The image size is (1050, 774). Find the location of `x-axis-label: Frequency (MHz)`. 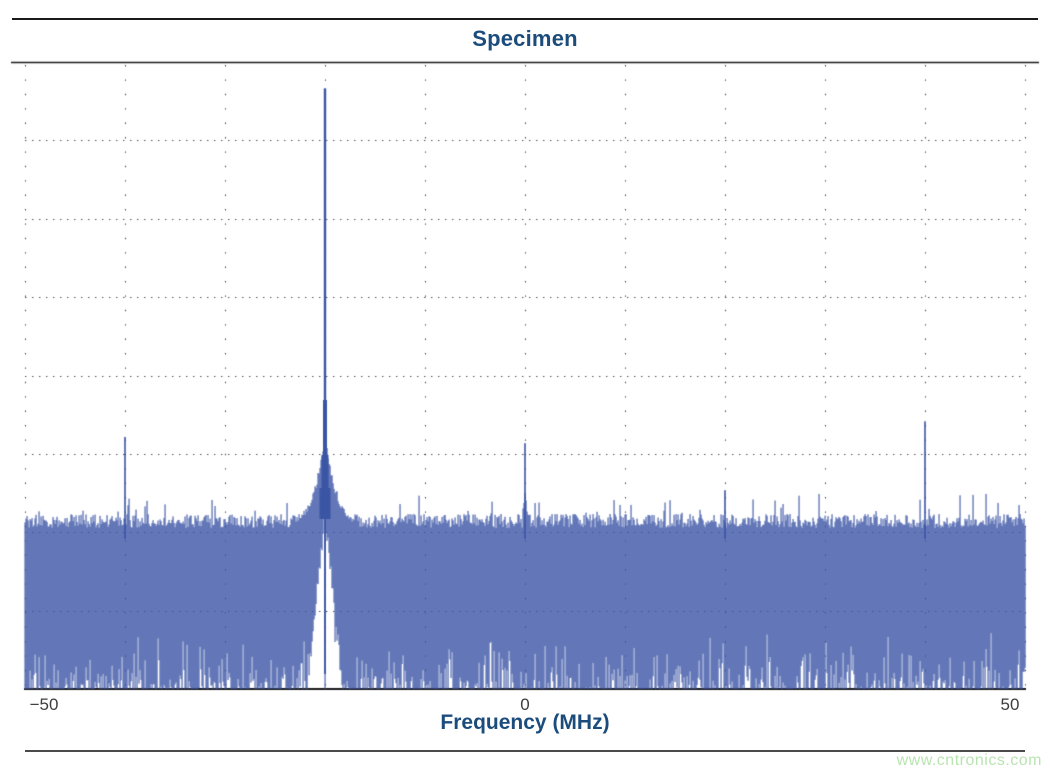

x-axis-label: Frequency (MHz) is located at coordinates (525, 722).